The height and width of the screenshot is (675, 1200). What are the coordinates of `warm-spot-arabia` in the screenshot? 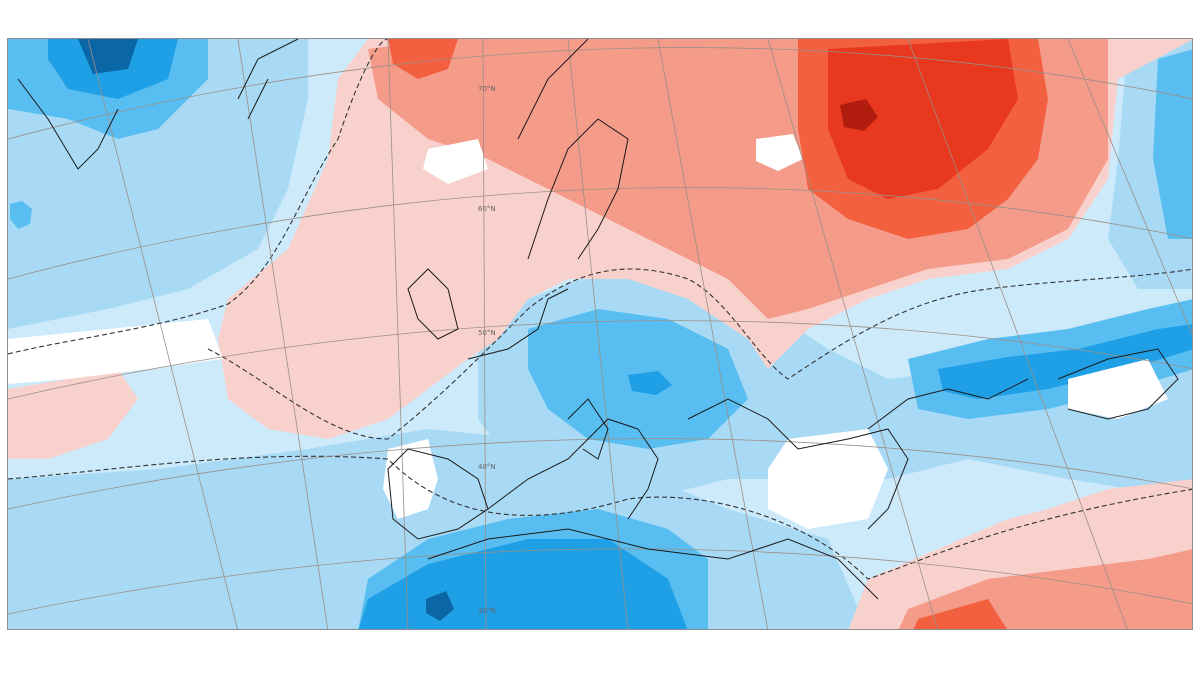 It's located at (960, 614).